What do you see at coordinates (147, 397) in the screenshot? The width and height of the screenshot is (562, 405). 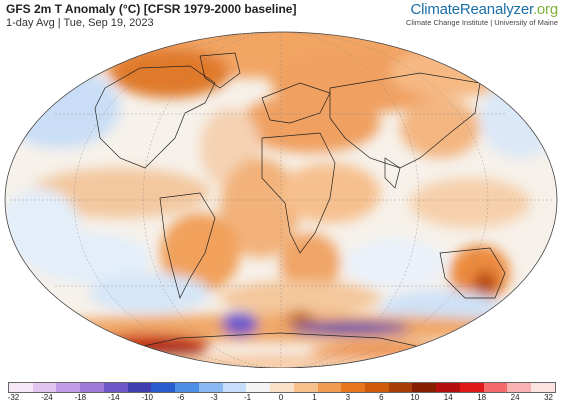 I see `legend-tick-label: -10` at bounding box center [147, 397].